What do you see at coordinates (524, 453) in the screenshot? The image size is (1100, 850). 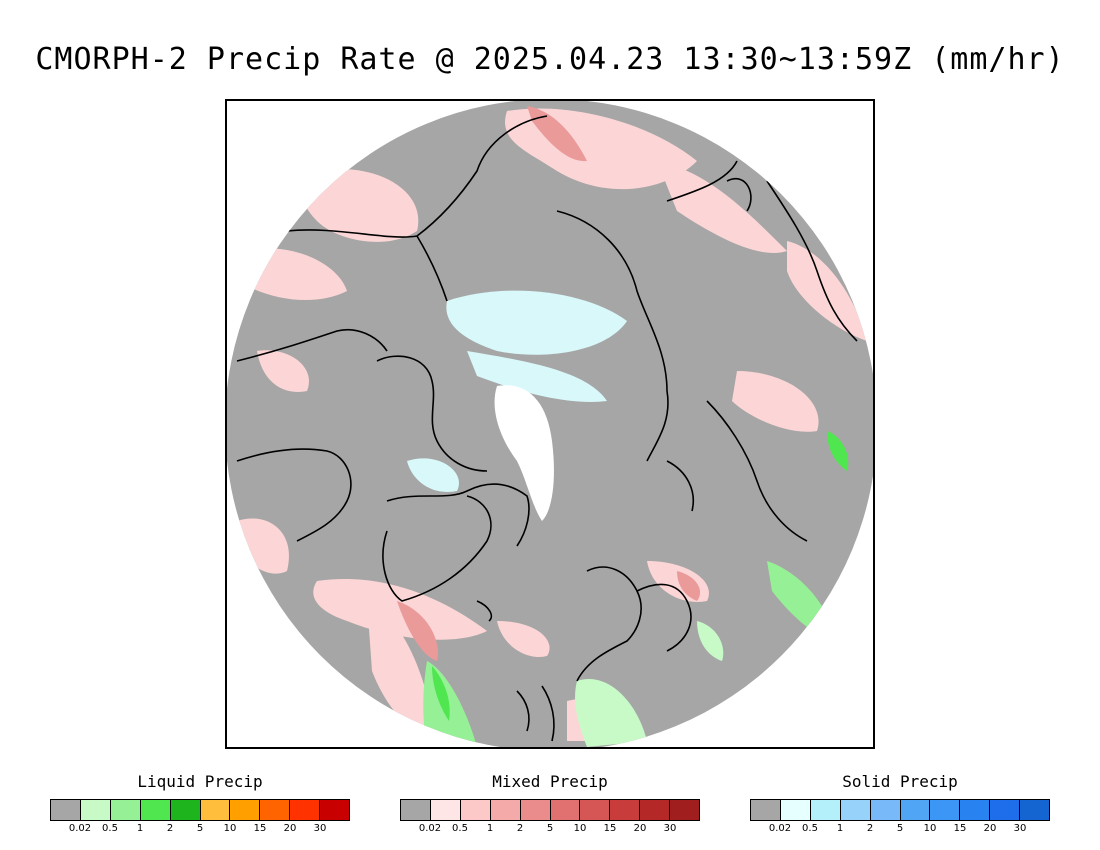 I see `north-pole-data-gap` at bounding box center [524, 453].